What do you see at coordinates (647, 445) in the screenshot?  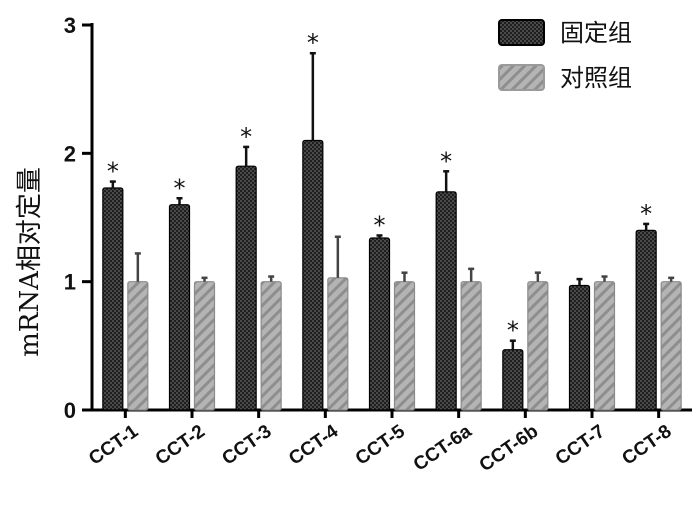 I see `x-tick-label: CCT-8` at bounding box center [647, 445].